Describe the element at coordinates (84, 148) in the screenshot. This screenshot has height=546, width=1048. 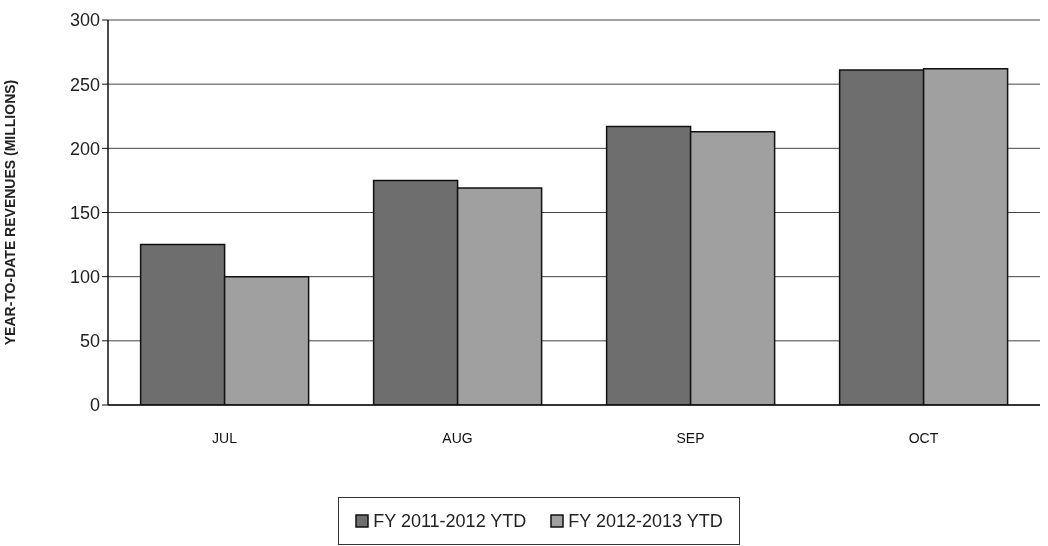
I see `y-tick-label: 200` at that location.